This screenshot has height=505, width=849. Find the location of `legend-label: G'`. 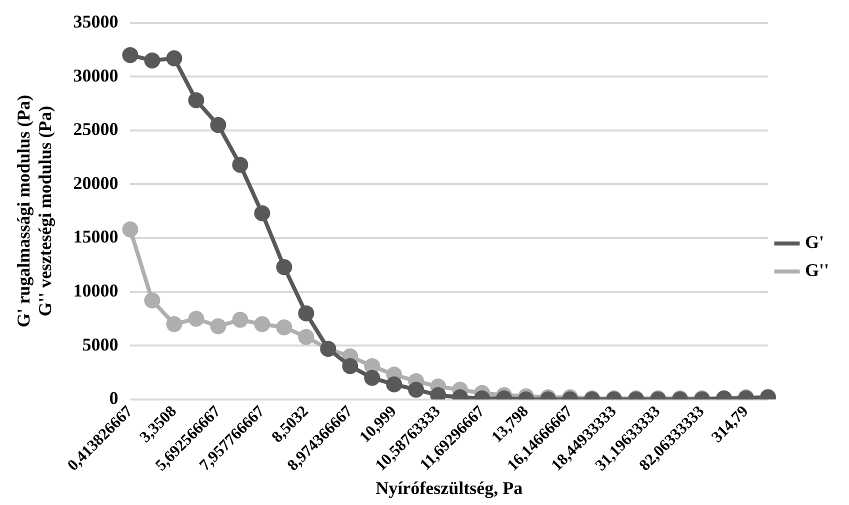

legend-label: G' is located at coordinates (814, 242).